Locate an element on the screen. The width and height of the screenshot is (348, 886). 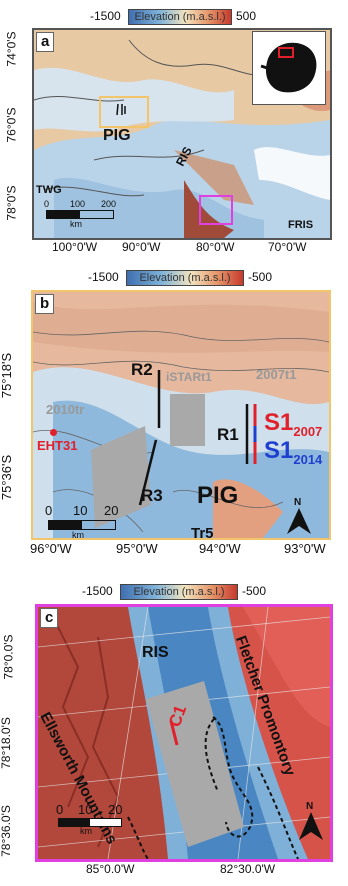
lat-tick-a-78: 78°0'S is located at coordinates (11, 203).